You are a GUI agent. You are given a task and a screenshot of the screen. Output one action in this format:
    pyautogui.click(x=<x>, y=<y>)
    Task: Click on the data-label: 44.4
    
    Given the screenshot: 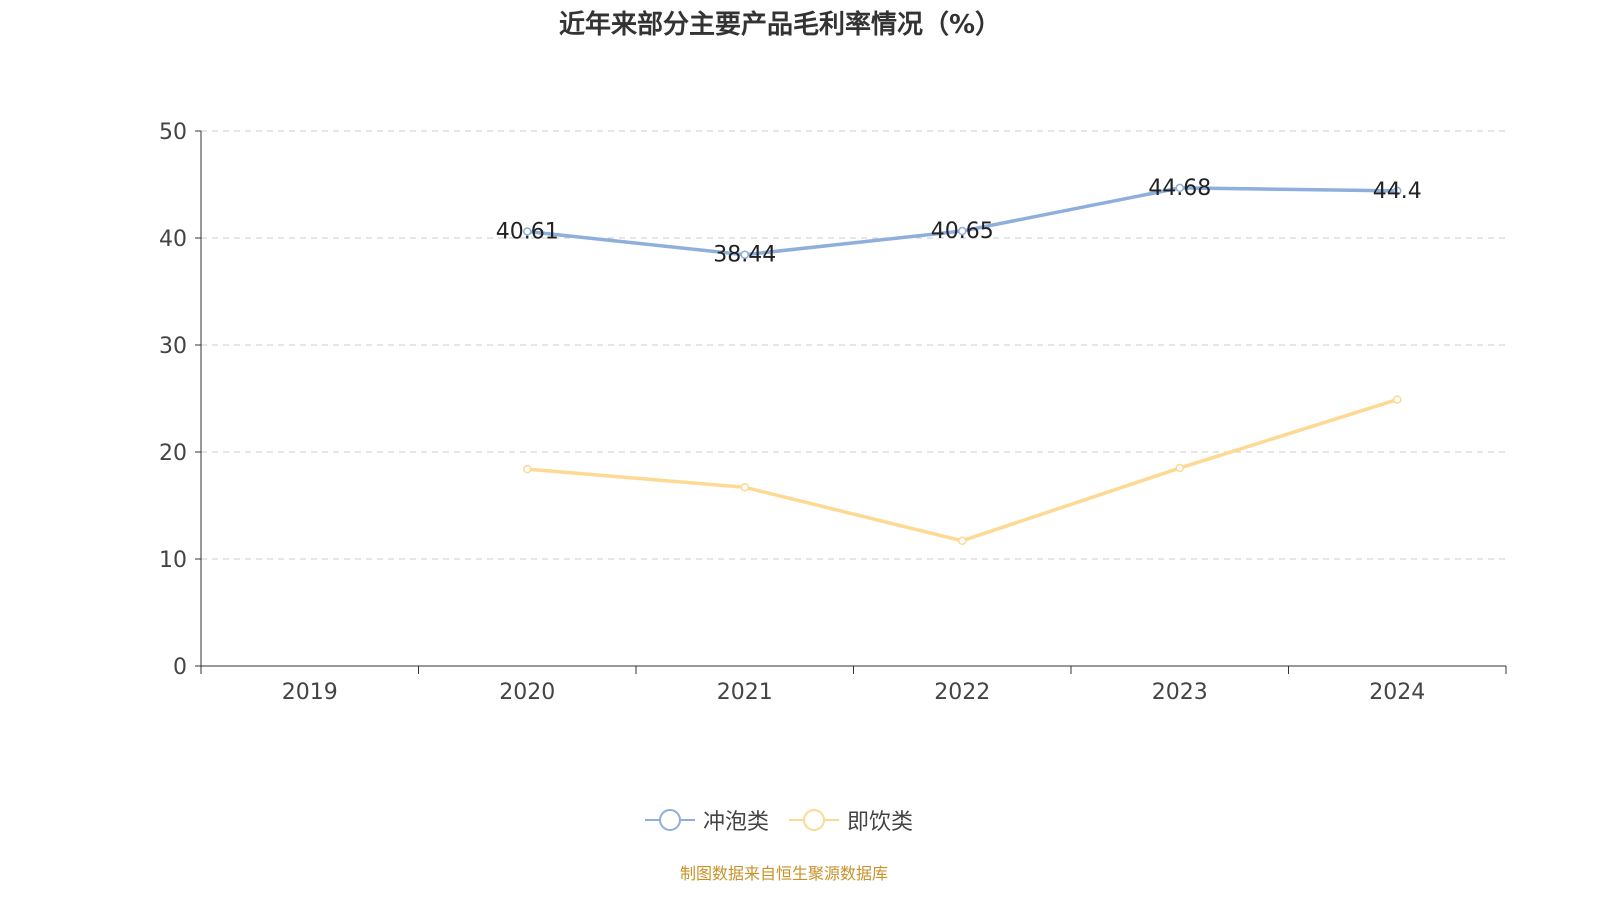 What is the action you would take?
    pyautogui.click(x=1397, y=191)
    